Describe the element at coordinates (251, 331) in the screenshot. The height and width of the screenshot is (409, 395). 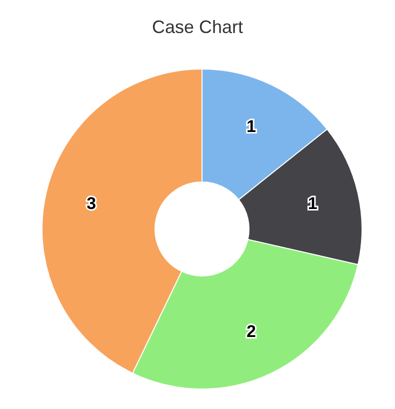
I see `data-label: 2` at that location.